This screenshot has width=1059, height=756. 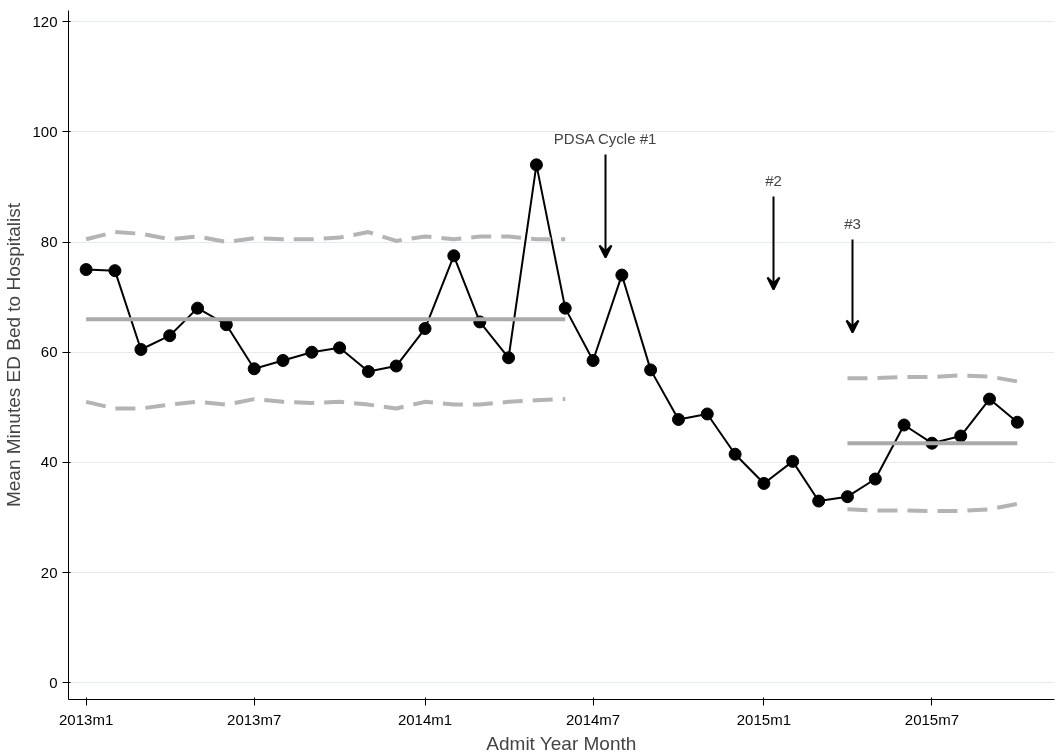 What do you see at coordinates (49, 241) in the screenshot?
I see `y-tick-label: 80` at bounding box center [49, 241].